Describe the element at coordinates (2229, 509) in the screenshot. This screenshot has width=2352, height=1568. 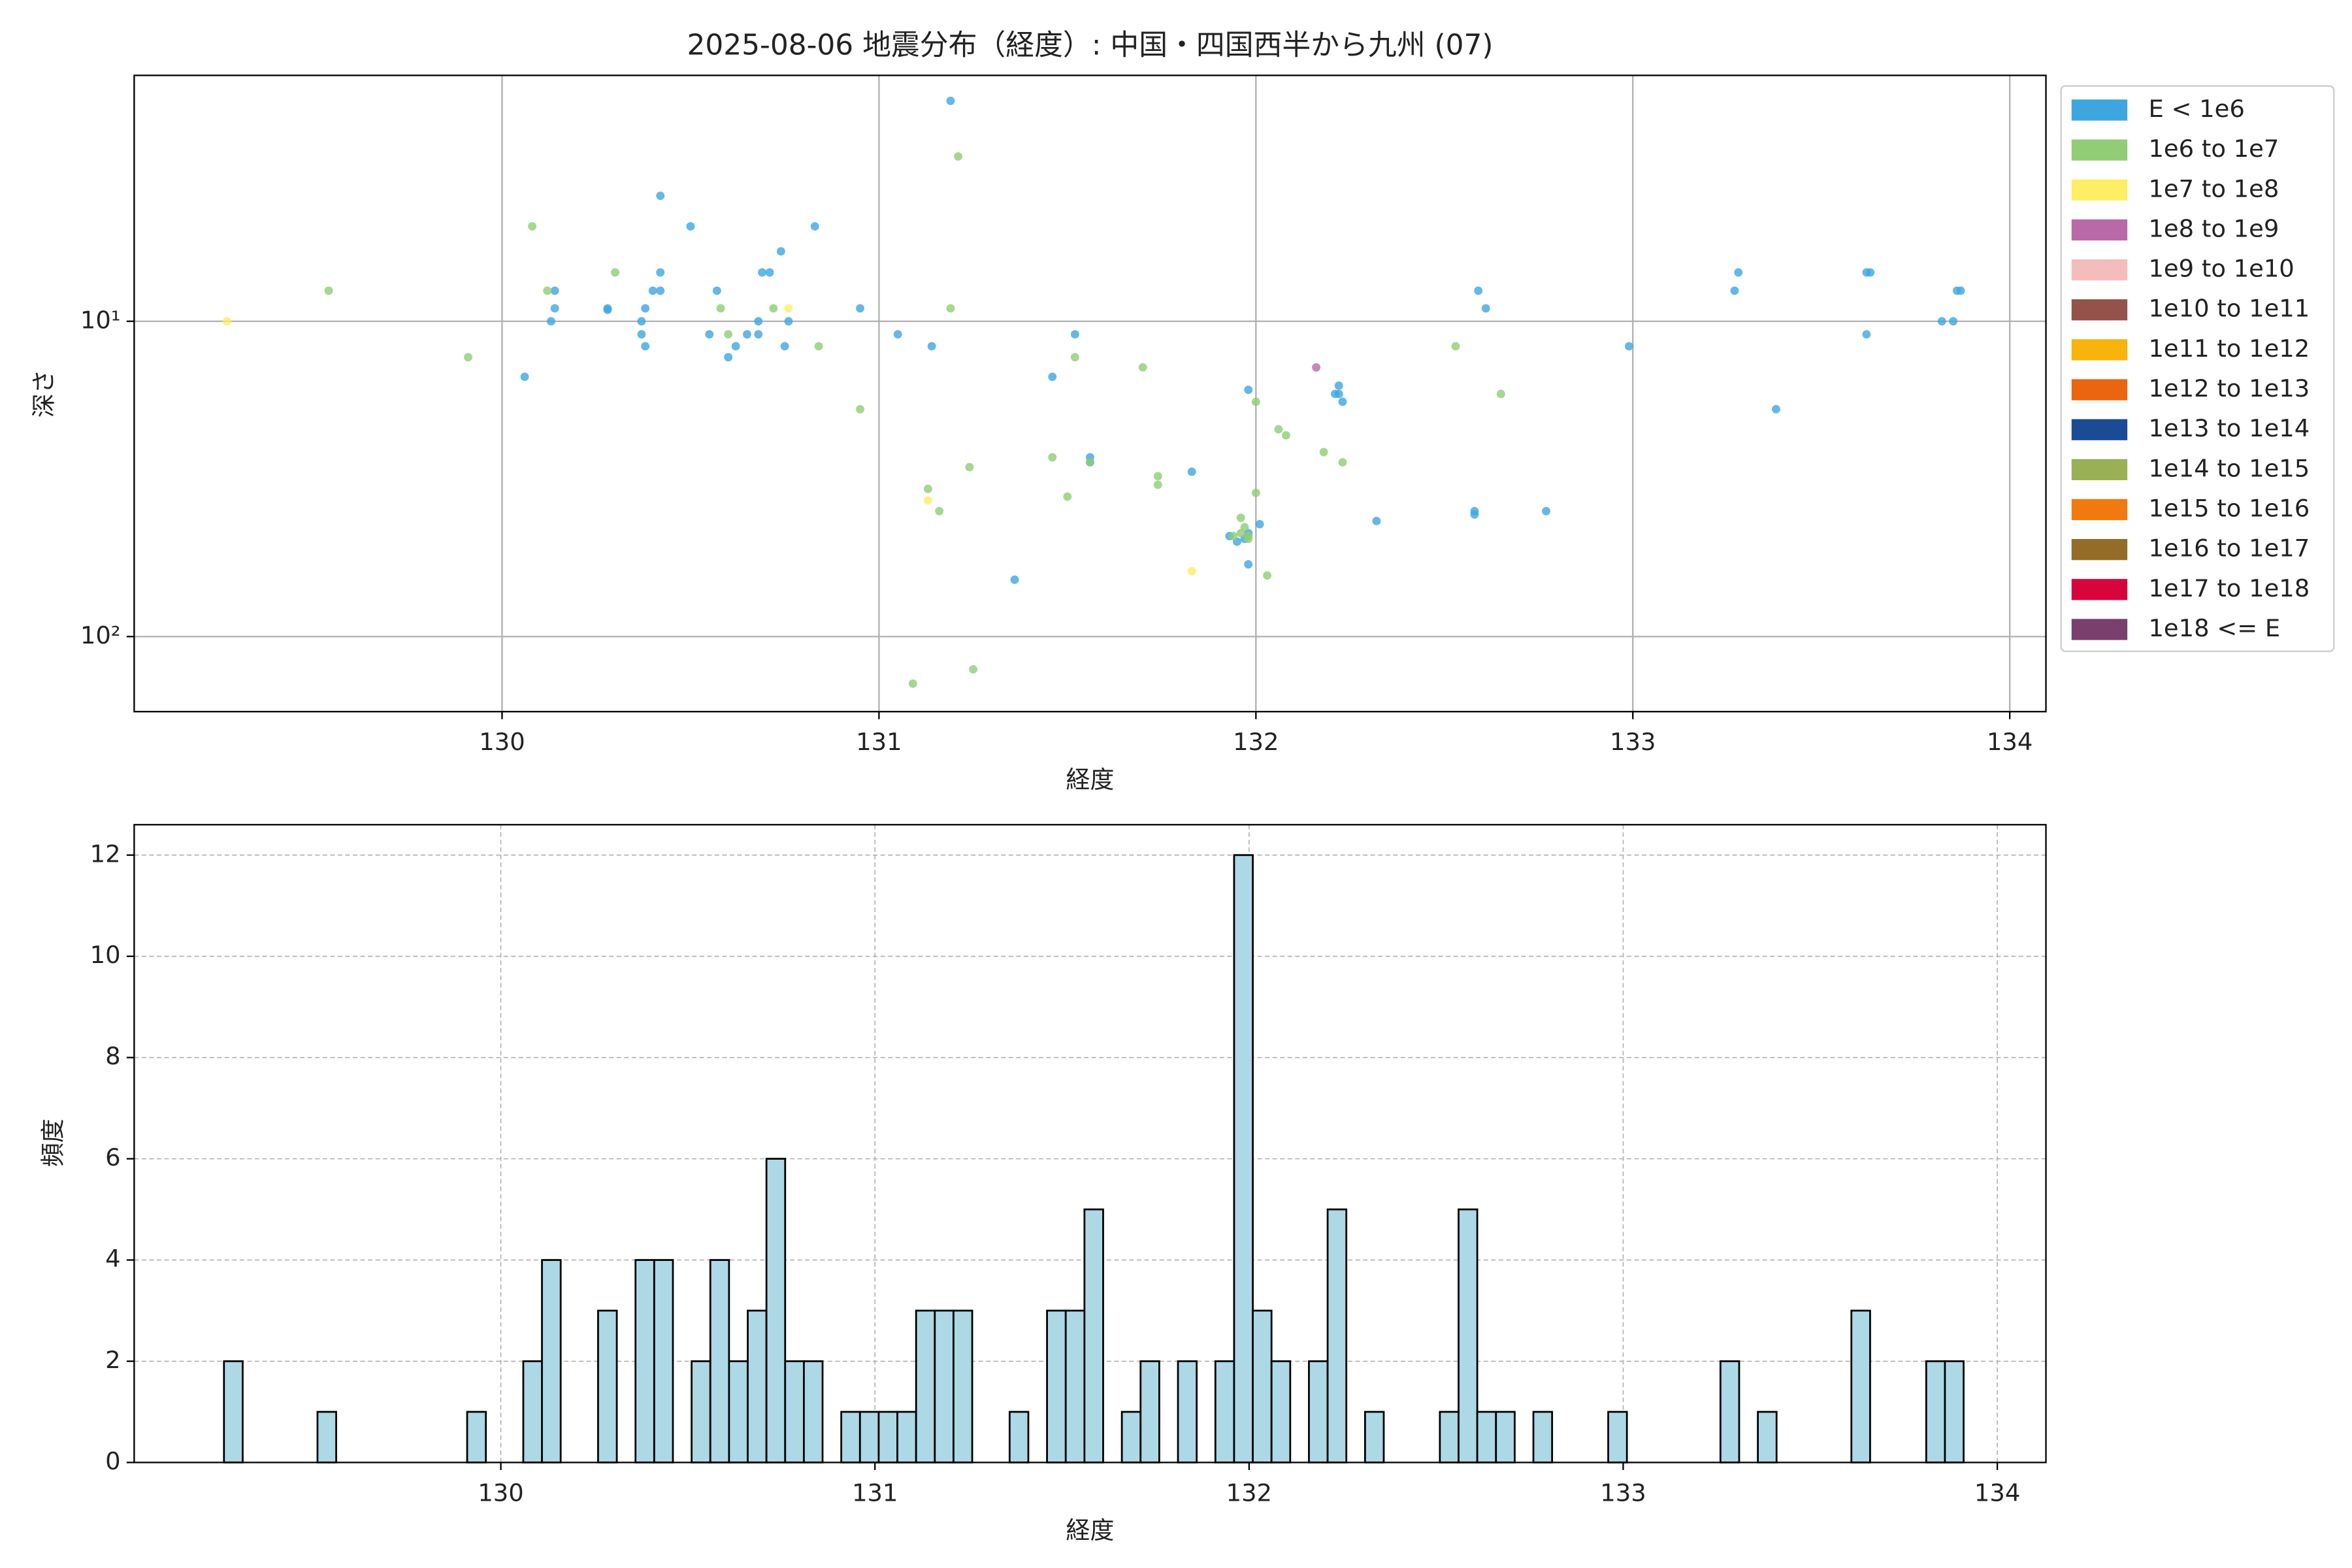
I see `legend-label: 1e15 to 1e16` at that location.